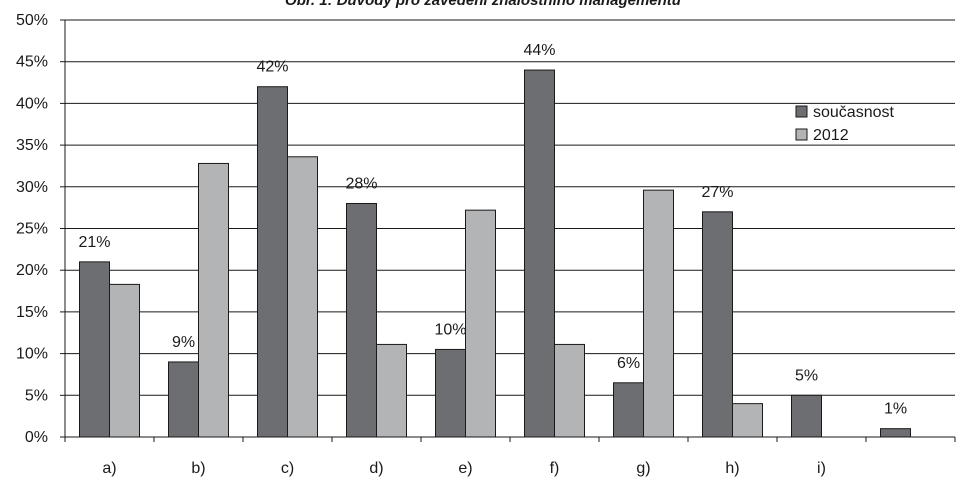 Image resolution: width=960 pixels, height=479 pixels. I want to click on y-tick-label: 45%, so click(32, 62).